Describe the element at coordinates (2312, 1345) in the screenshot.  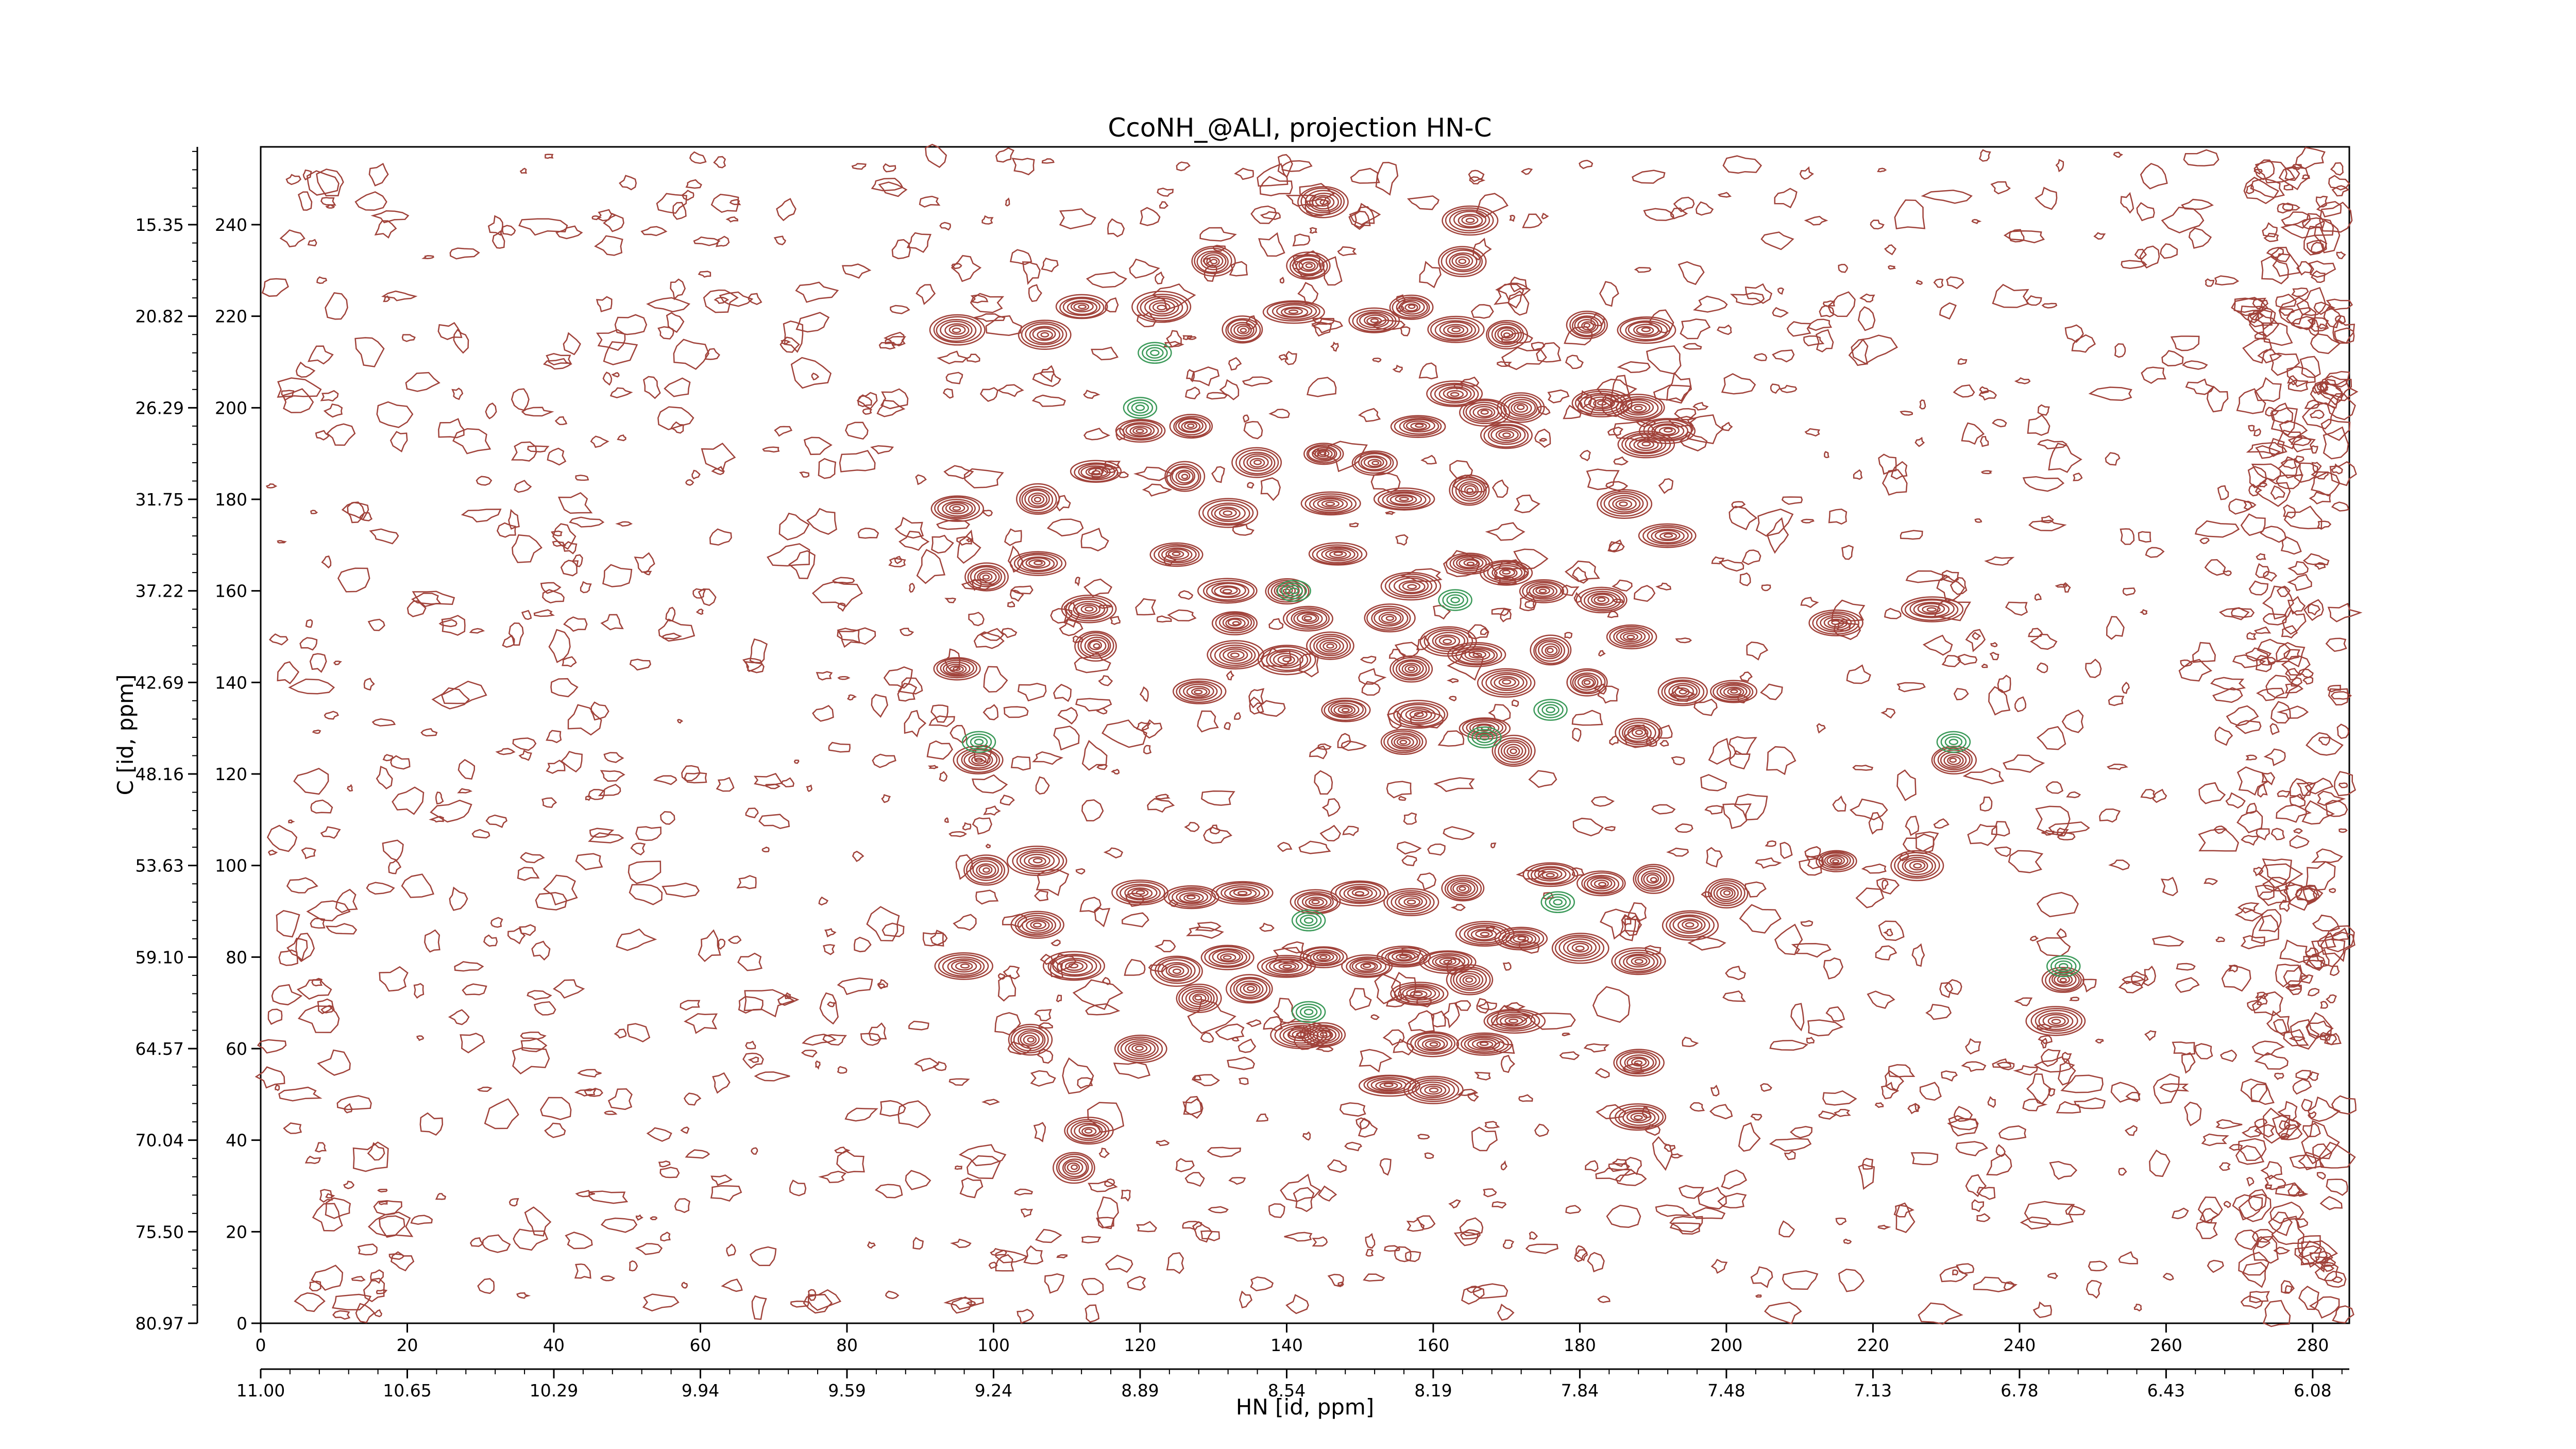
I see `x-index-tick-label: 280` at that location.